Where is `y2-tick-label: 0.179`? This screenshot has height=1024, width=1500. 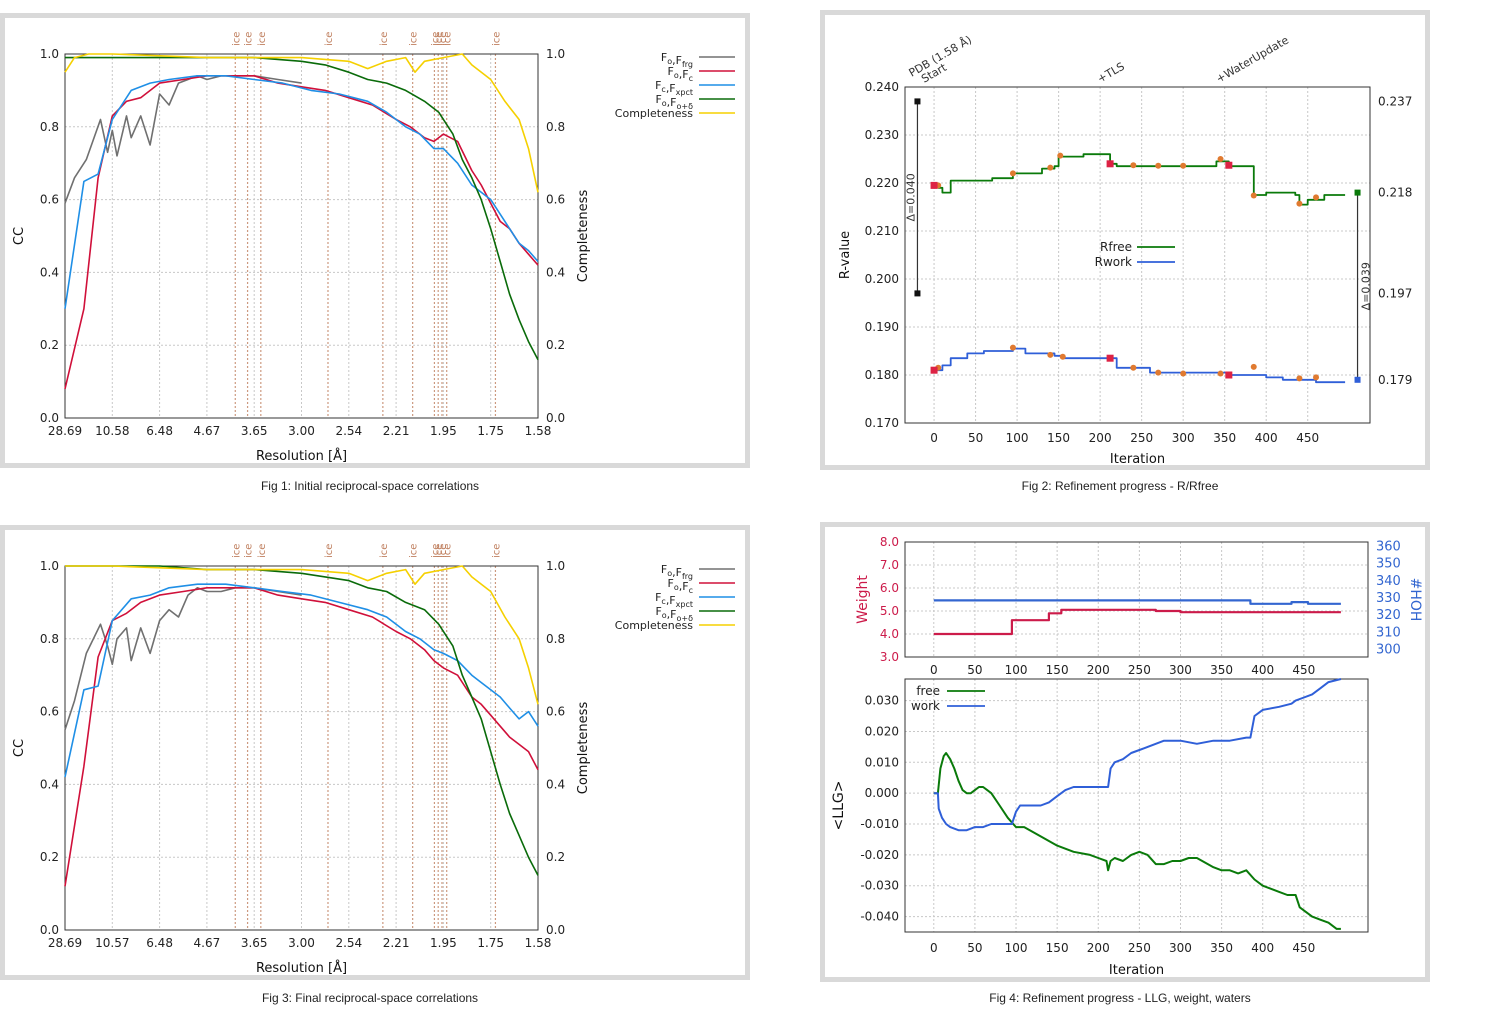
y2-tick-label: 0.179 is located at coordinates (1395, 380).